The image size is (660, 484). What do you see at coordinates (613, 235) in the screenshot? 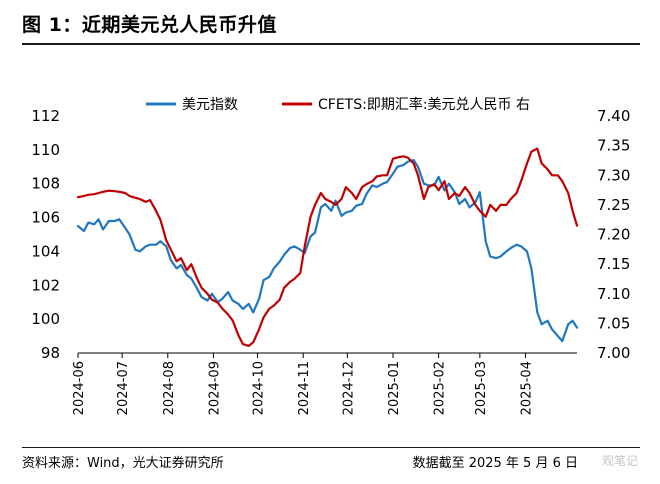
I see `y-right-tick-label: 7.20` at bounding box center [613, 235].